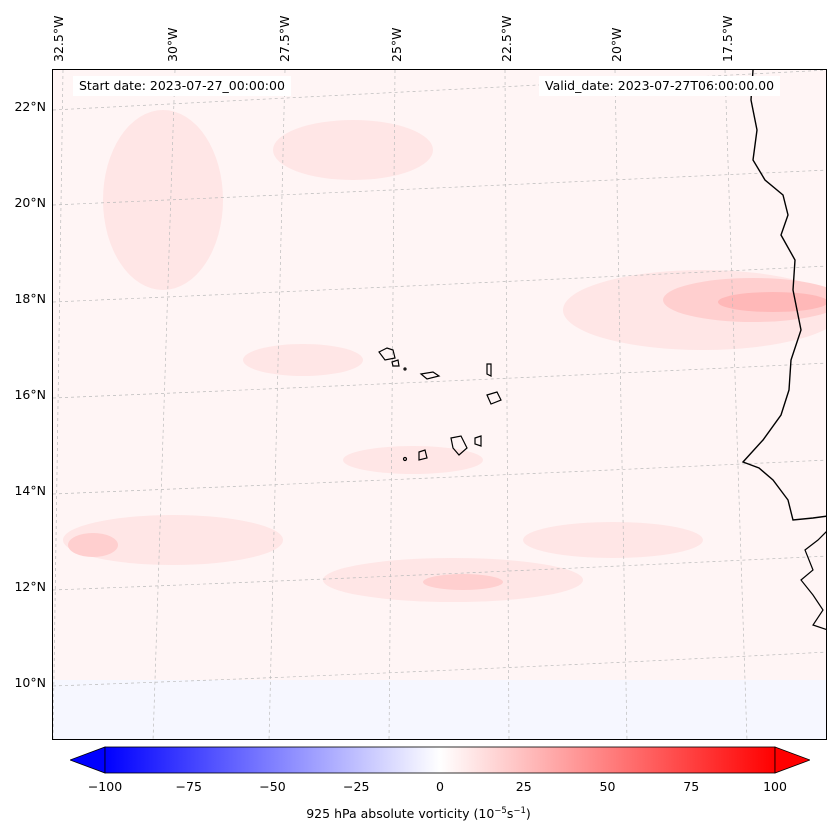  Describe the element at coordinates (30, 394) in the screenshot. I see `latitude-label: 16°N` at that location.